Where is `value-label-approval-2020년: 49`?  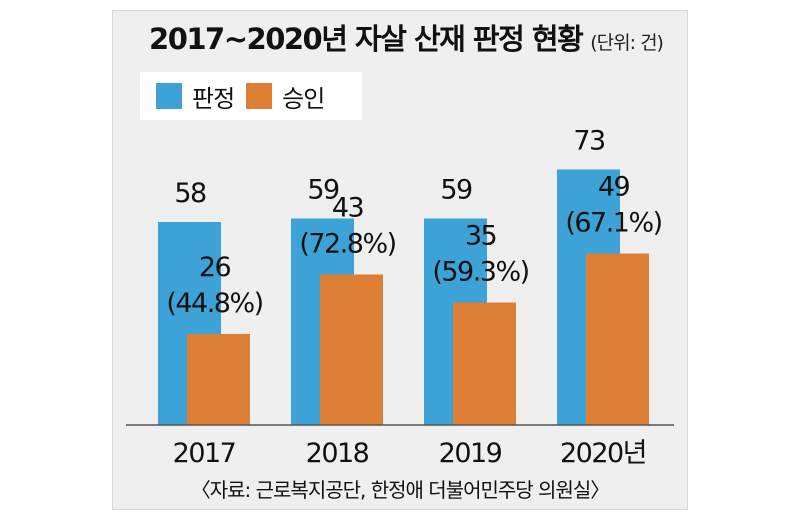
value-label-approval-2020년: 49 is located at coordinates (614, 187).